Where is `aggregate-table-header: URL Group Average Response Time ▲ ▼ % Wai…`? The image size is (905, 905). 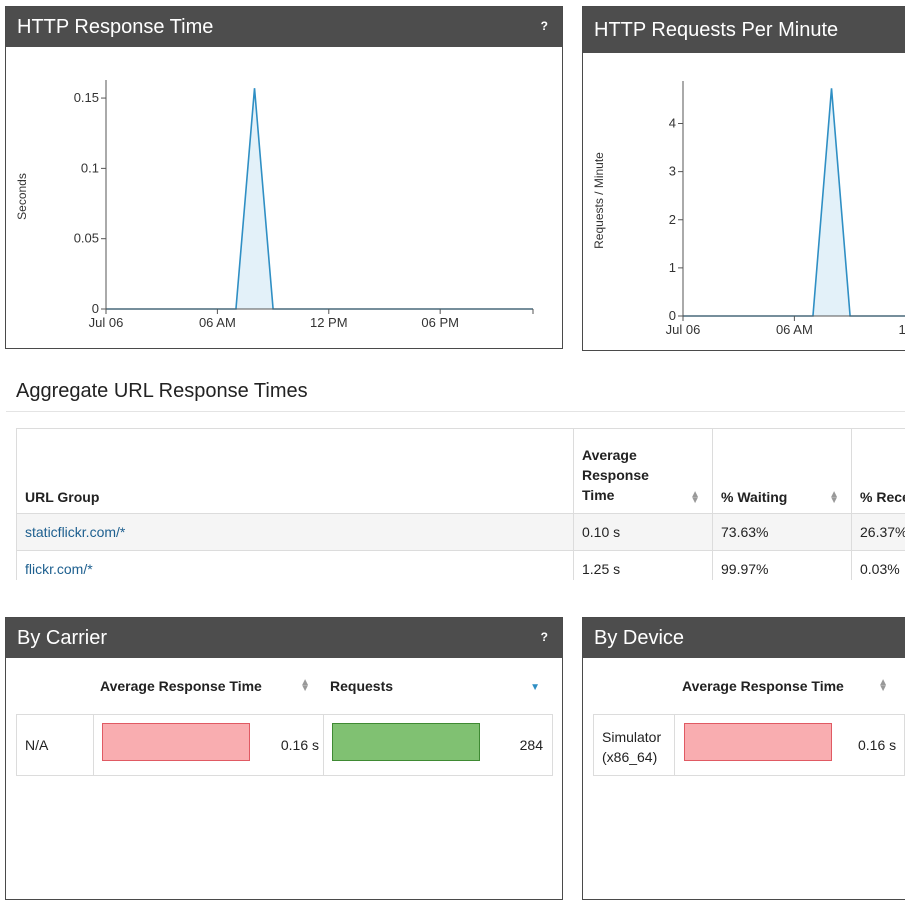 aggregate-table-header: URL Group Average Response Time ▲ ▼ % Wai… is located at coordinates (460, 471).